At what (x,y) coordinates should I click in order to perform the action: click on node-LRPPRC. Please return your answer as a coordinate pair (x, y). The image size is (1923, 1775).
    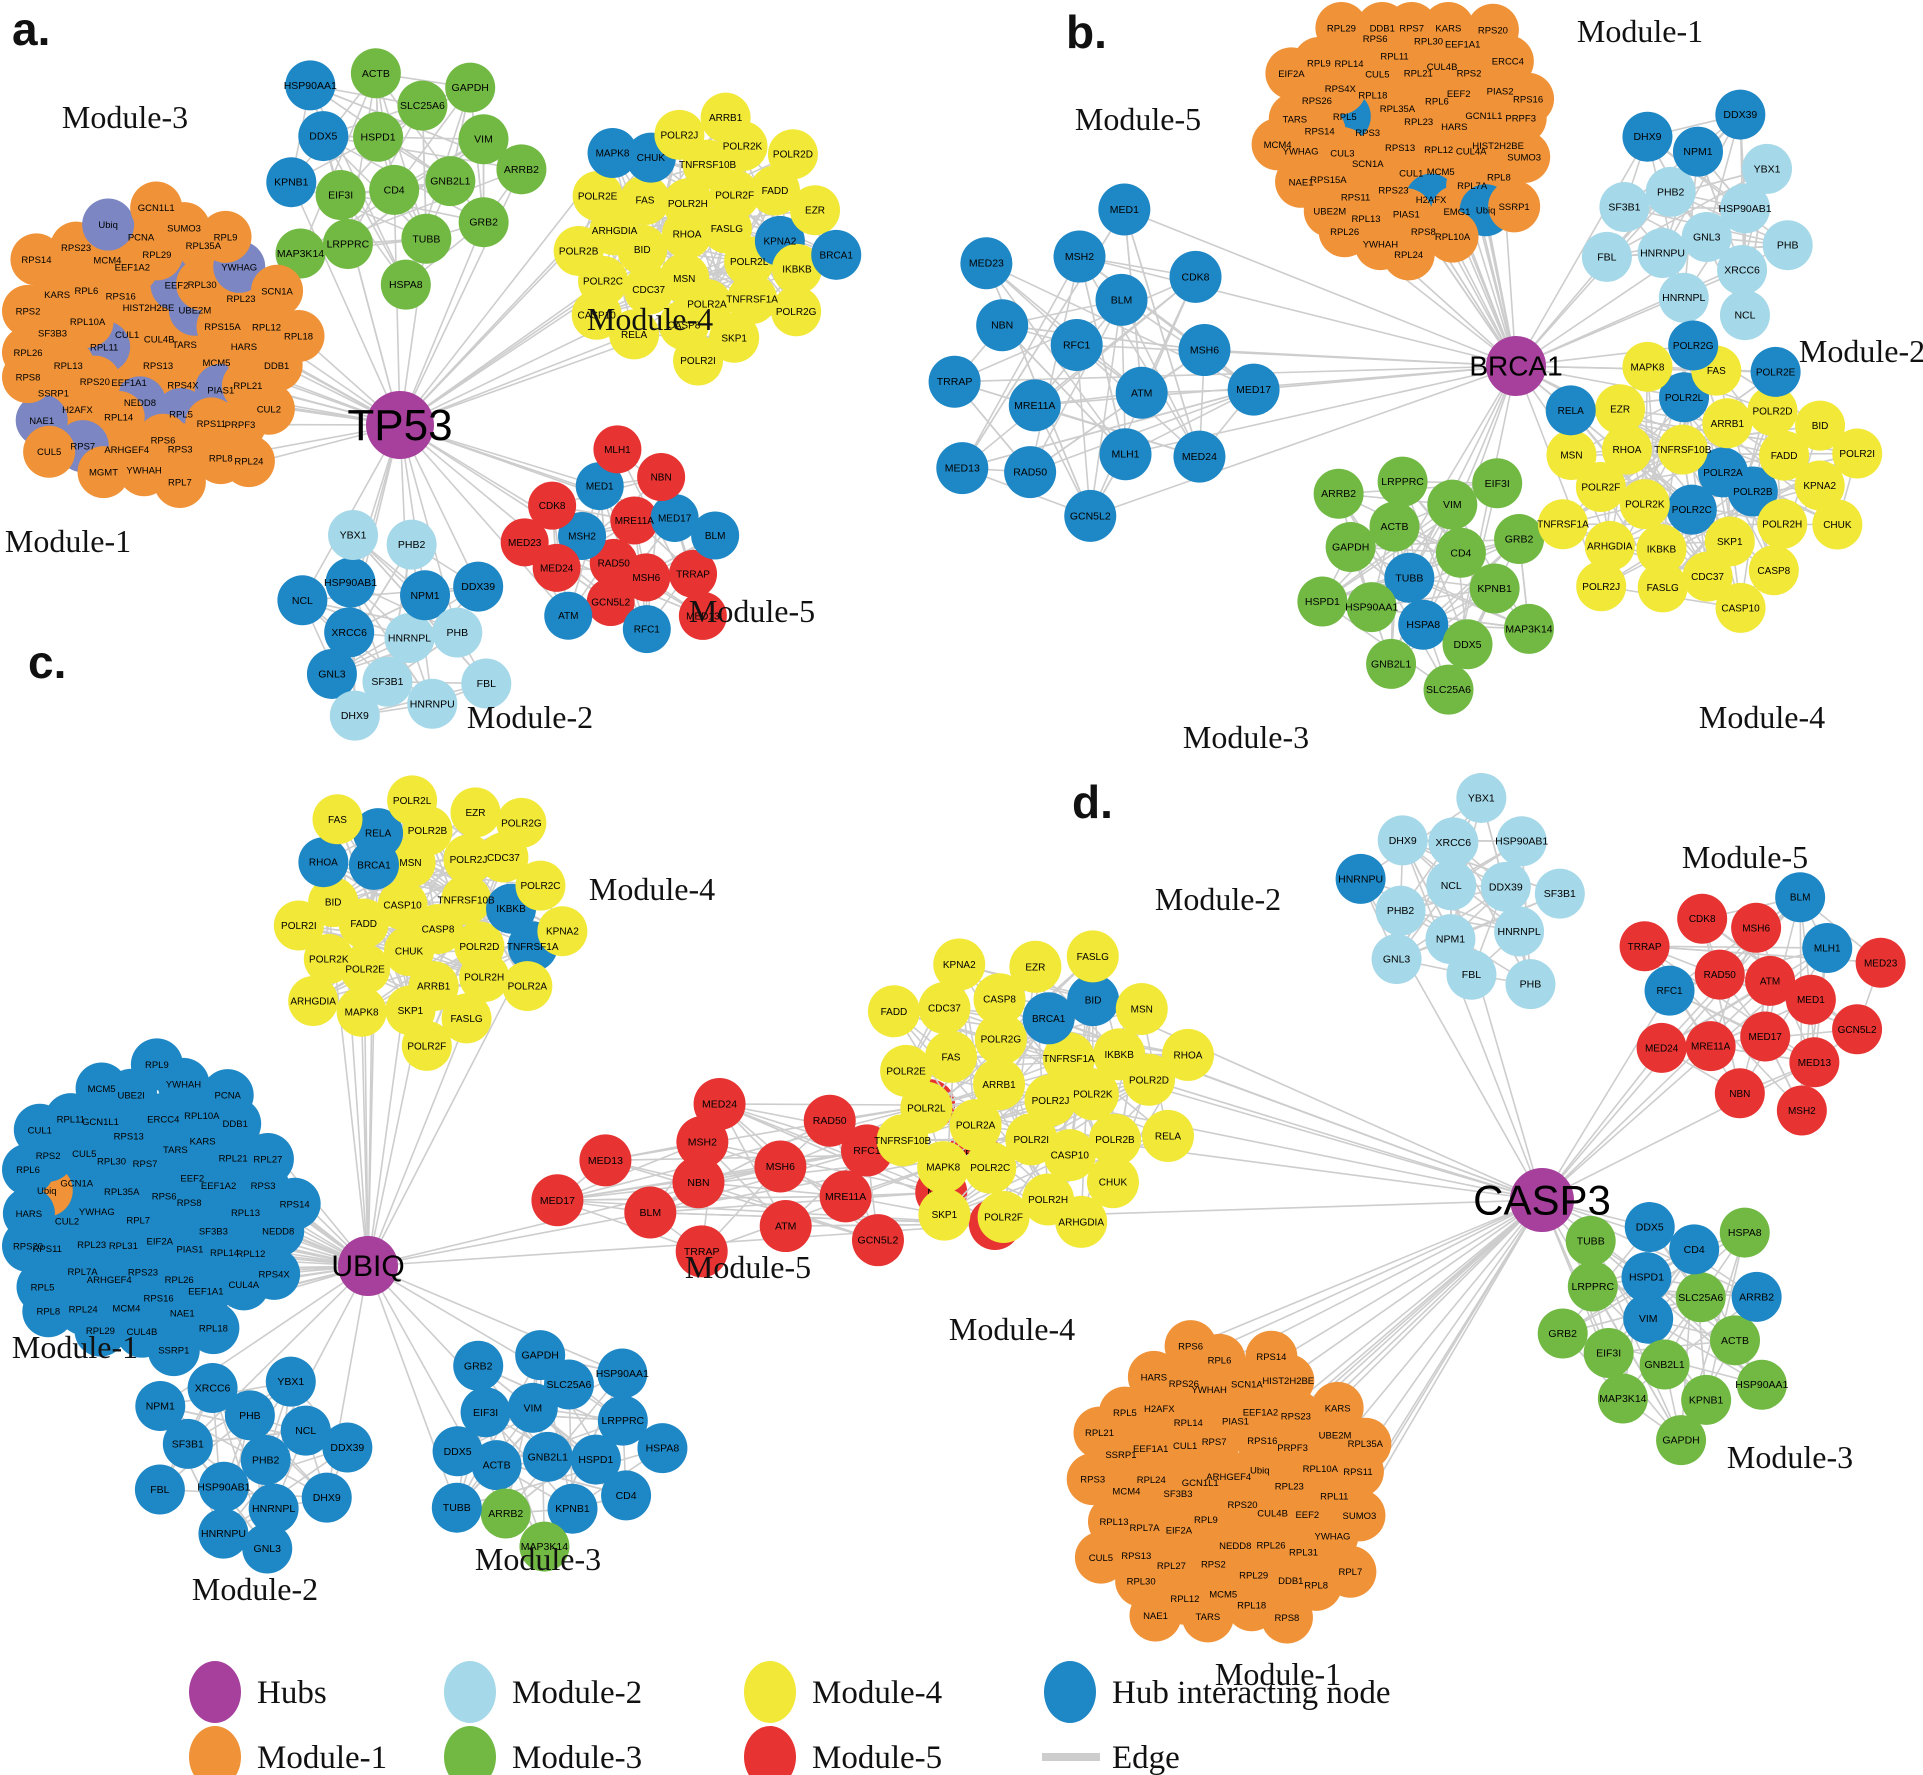
    Looking at the image, I should click on (347, 244).